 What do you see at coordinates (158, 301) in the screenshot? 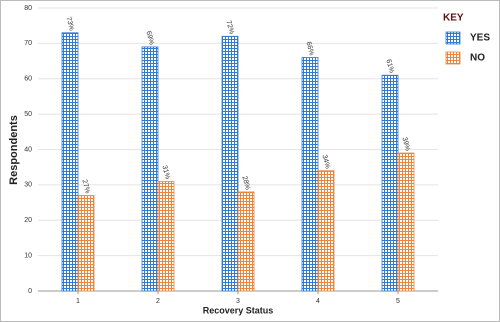
I see `x-tick-label: 2` at bounding box center [158, 301].